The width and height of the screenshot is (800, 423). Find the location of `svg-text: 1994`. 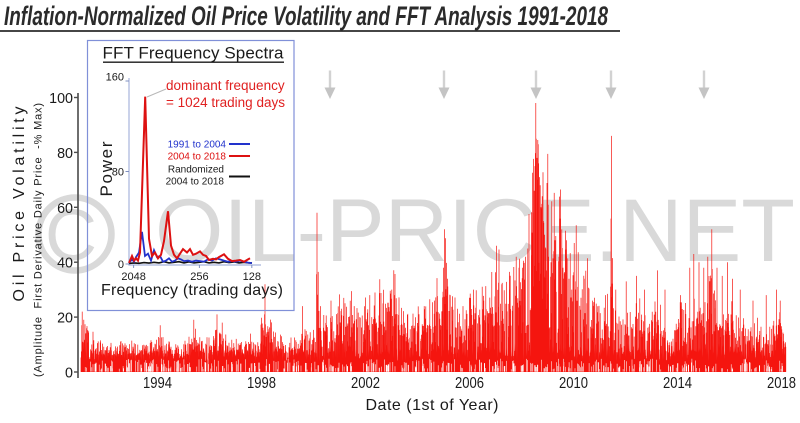

svg-text: 1994 is located at coordinates (157, 383).